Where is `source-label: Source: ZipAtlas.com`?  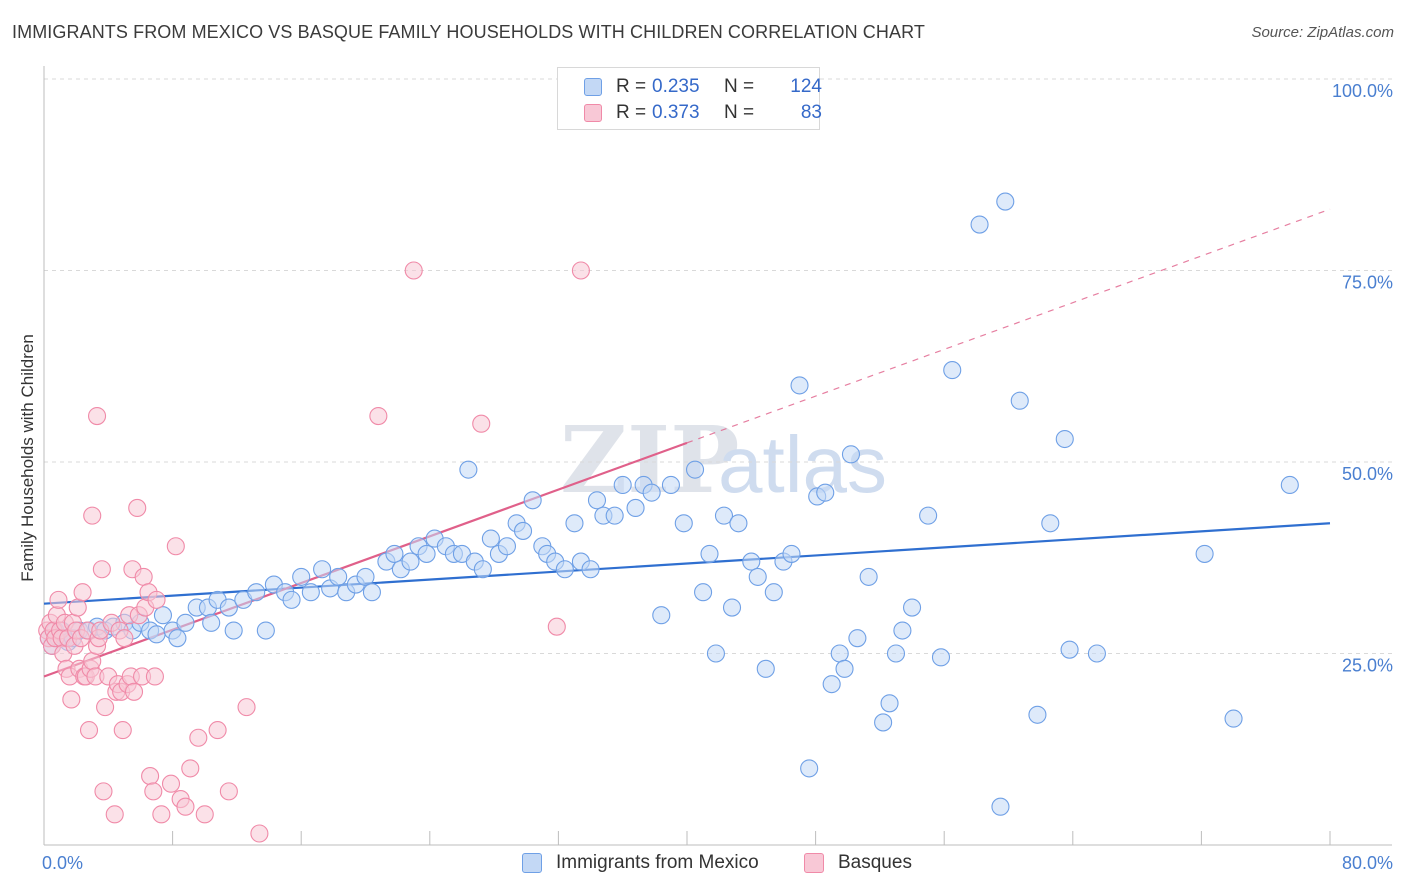 source-label: Source: ZipAtlas.com is located at coordinates (1322, 32).